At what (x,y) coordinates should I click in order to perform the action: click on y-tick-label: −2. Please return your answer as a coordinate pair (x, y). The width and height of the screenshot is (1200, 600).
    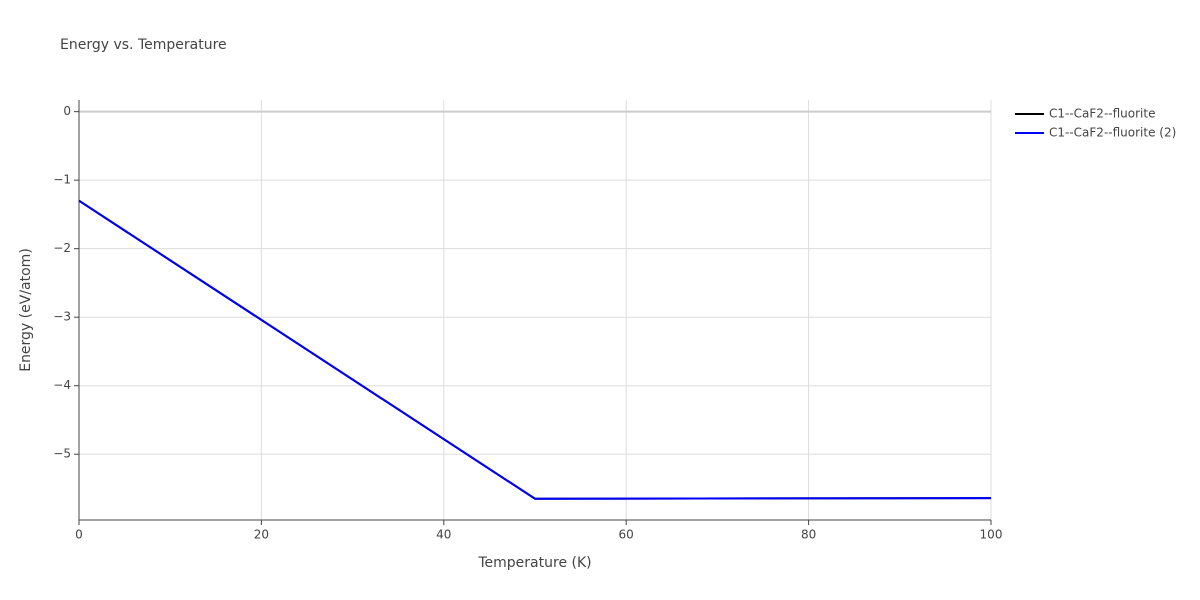
    Looking at the image, I should click on (62, 248).